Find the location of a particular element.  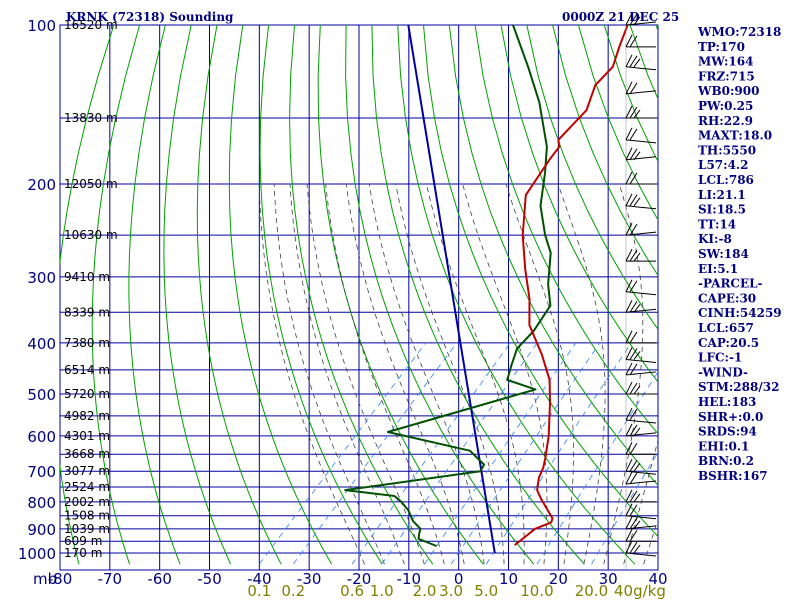

pressure-label: 900 is located at coordinates (41, 530).